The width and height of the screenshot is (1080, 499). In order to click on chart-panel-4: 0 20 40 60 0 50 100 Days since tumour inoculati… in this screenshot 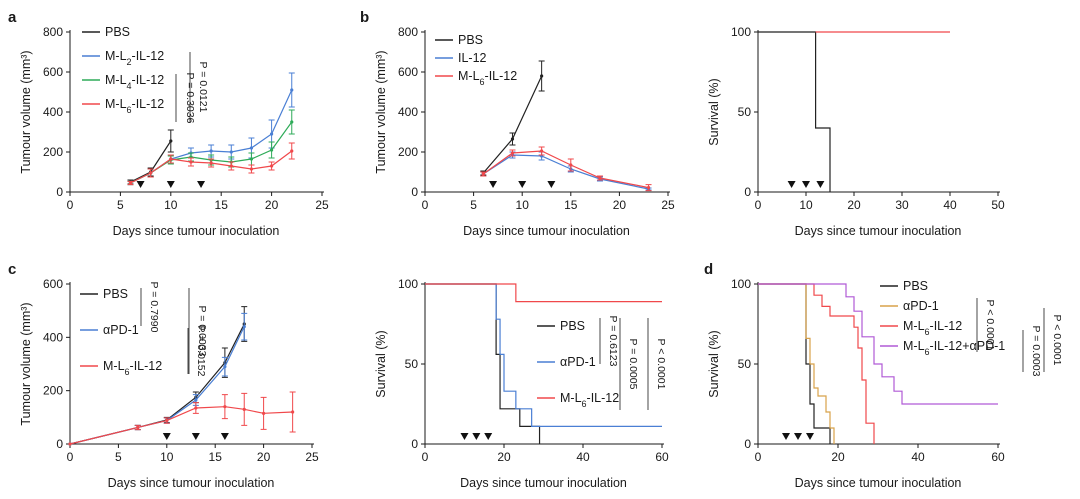, I will do `click(521, 383)`.